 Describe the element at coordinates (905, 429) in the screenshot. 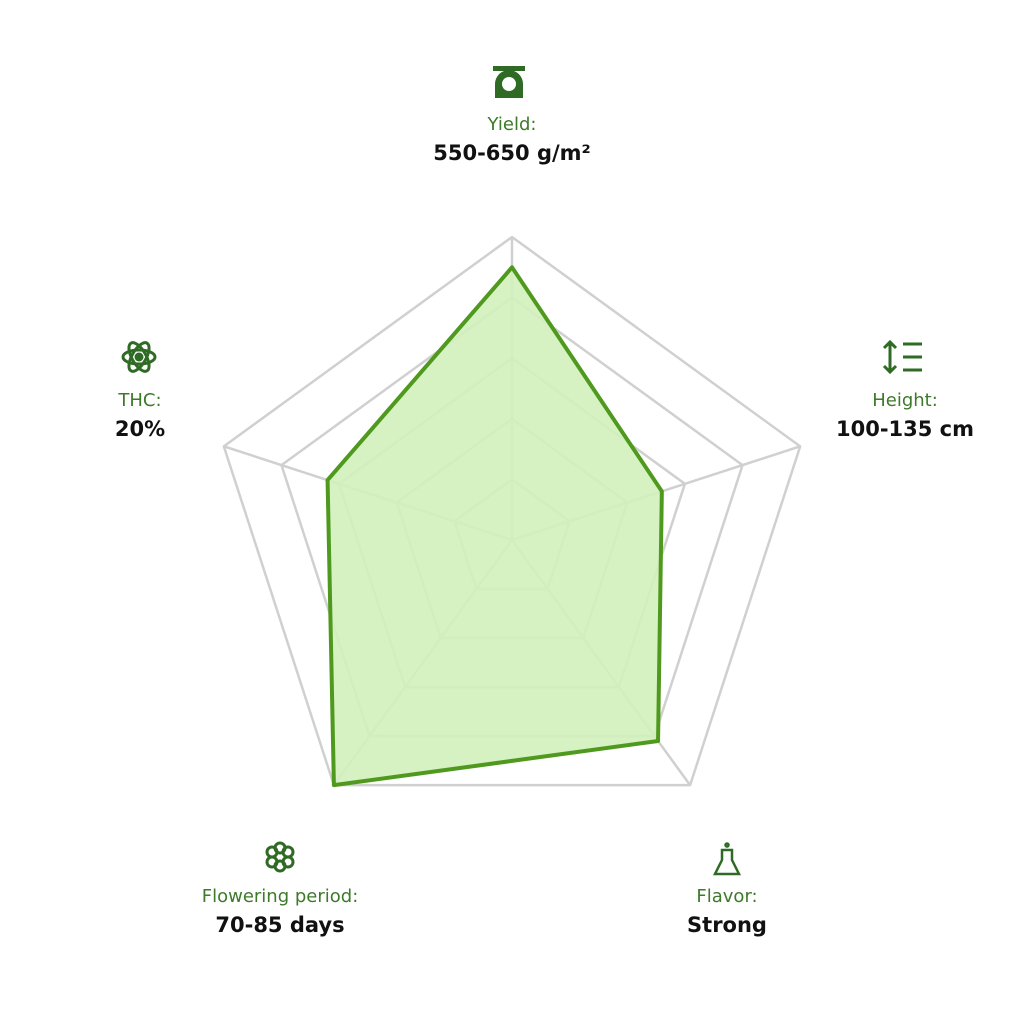

I see `axis-value: 100-135 cm` at that location.